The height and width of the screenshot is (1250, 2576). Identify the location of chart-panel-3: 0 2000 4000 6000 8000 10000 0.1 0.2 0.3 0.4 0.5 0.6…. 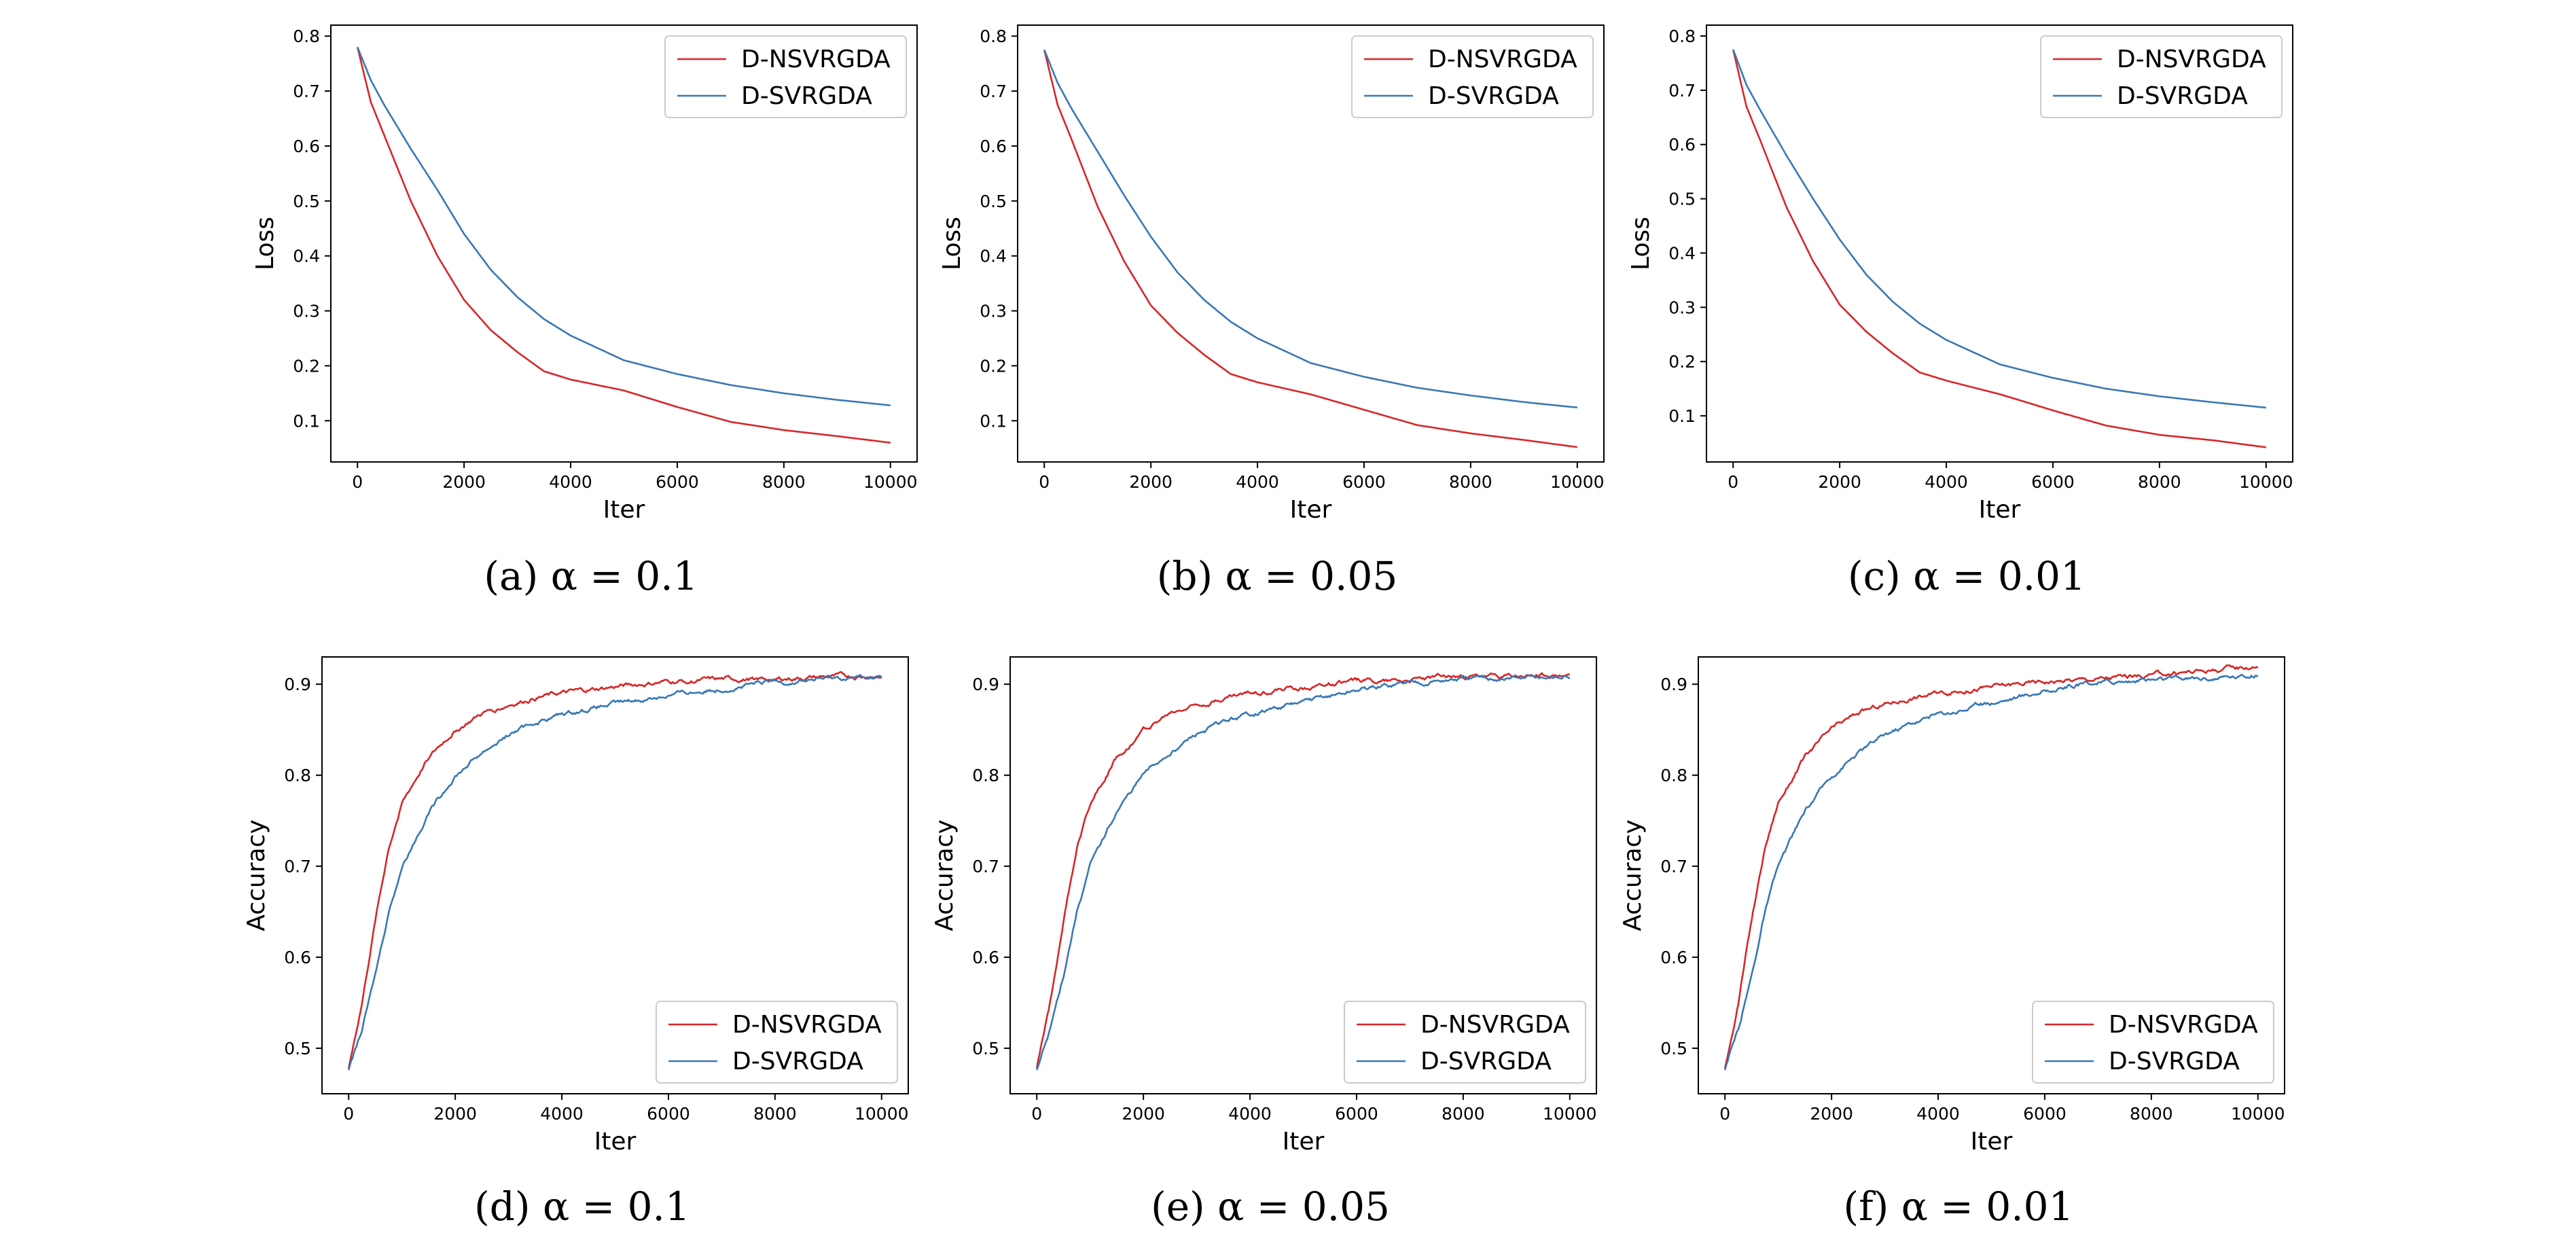
(1960, 311).